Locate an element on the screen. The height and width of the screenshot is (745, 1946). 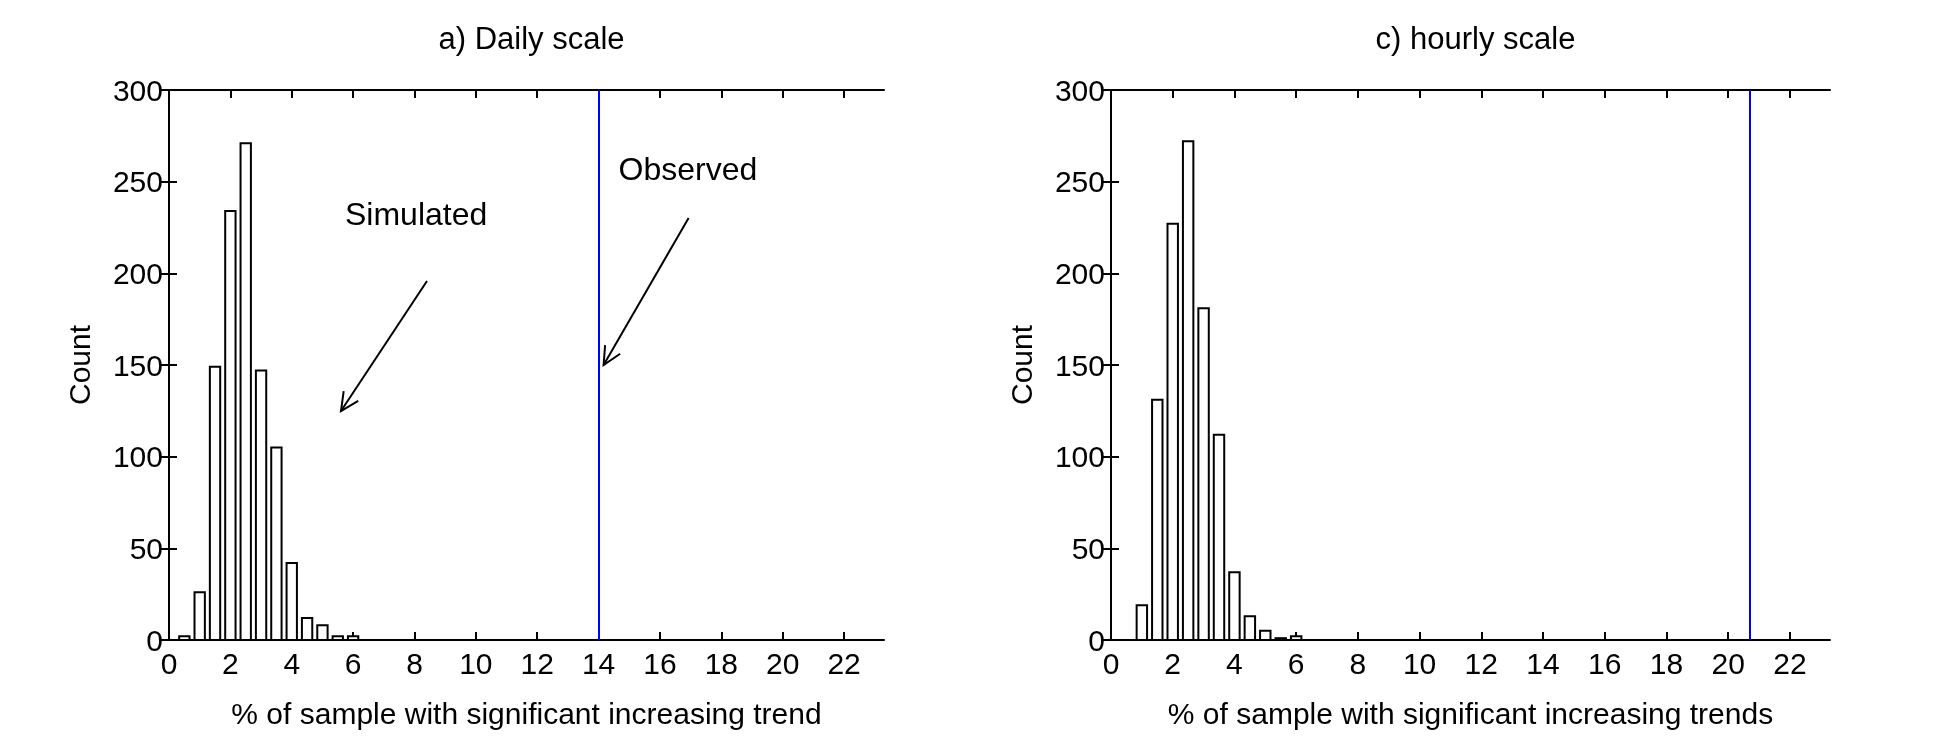
annotation: Simulated is located at coordinates (416, 214).